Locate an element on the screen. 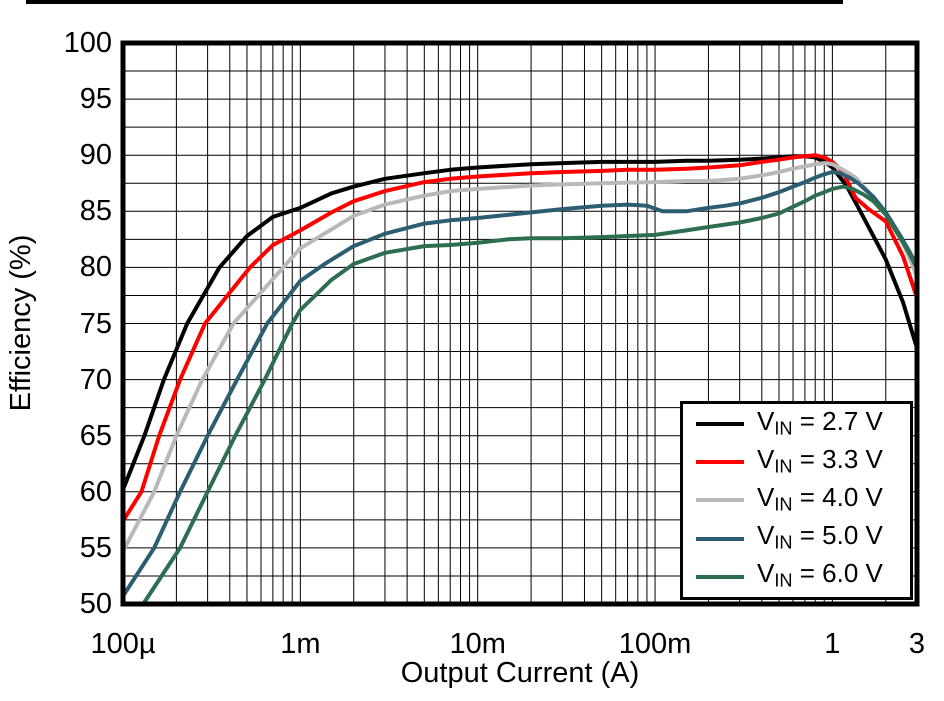 This screenshot has width=944, height=701. legend-entry: VIN = 2.7 V is located at coordinates (796, 425).